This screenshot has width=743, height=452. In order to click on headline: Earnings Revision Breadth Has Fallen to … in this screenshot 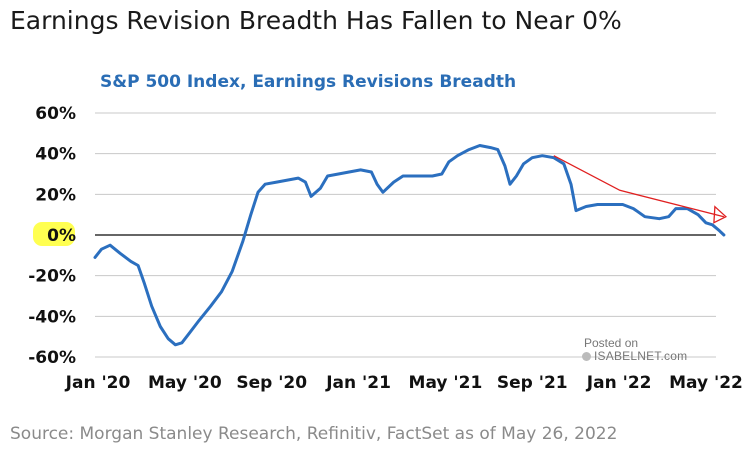, I will do `click(316, 20)`.